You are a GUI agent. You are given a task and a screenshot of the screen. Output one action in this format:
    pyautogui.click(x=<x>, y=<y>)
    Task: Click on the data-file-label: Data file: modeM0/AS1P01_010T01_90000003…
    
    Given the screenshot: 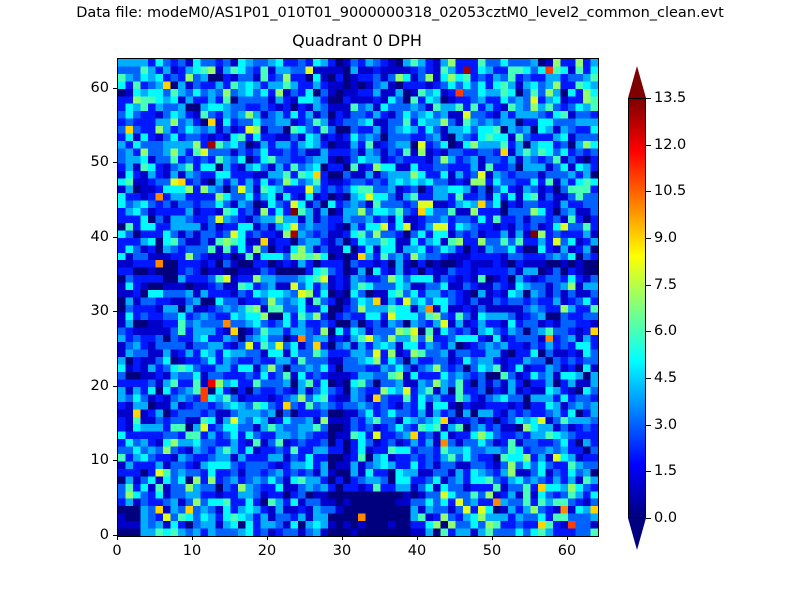 What is the action you would take?
    pyautogui.click(x=400, y=13)
    